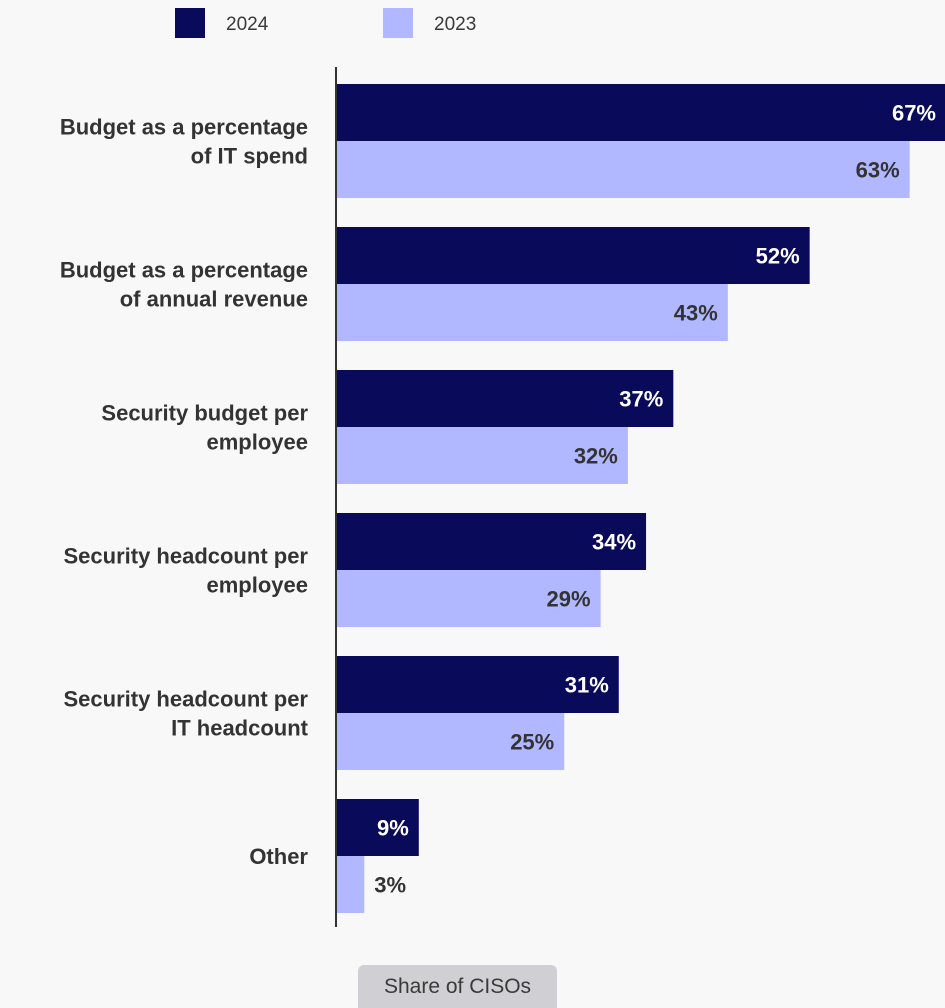 The width and height of the screenshot is (945, 1008). Describe the element at coordinates (457, 986) in the screenshot. I see `x-axis-label: Share of CISOs` at that location.